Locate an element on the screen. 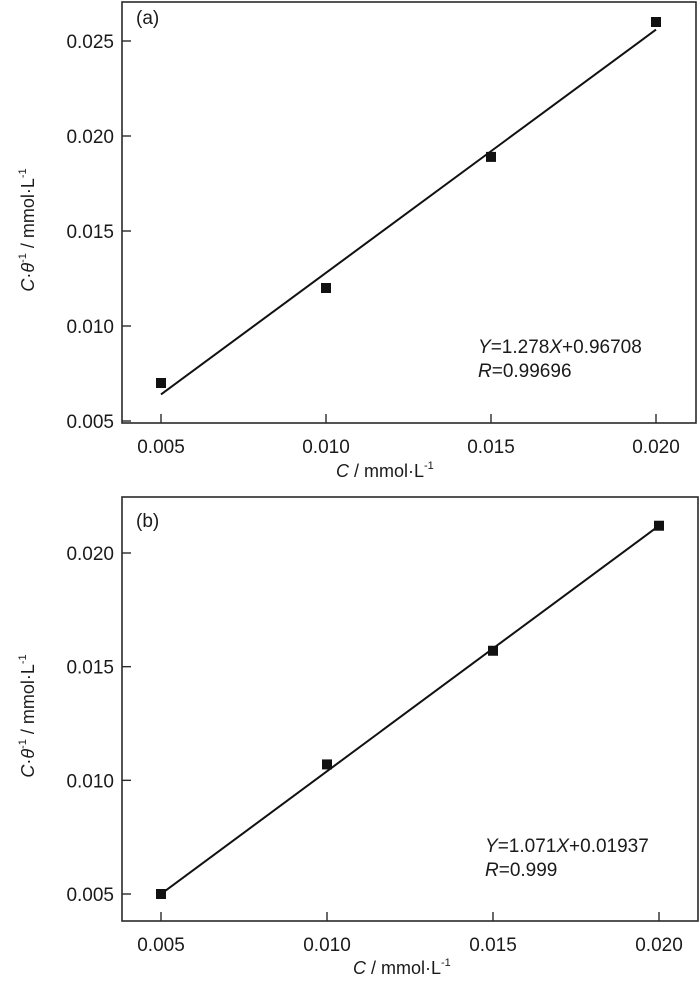 Image resolution: width=700 pixels, height=985 pixels. fit-equation: Y=1.071X+0.01937 is located at coordinates (567, 846).